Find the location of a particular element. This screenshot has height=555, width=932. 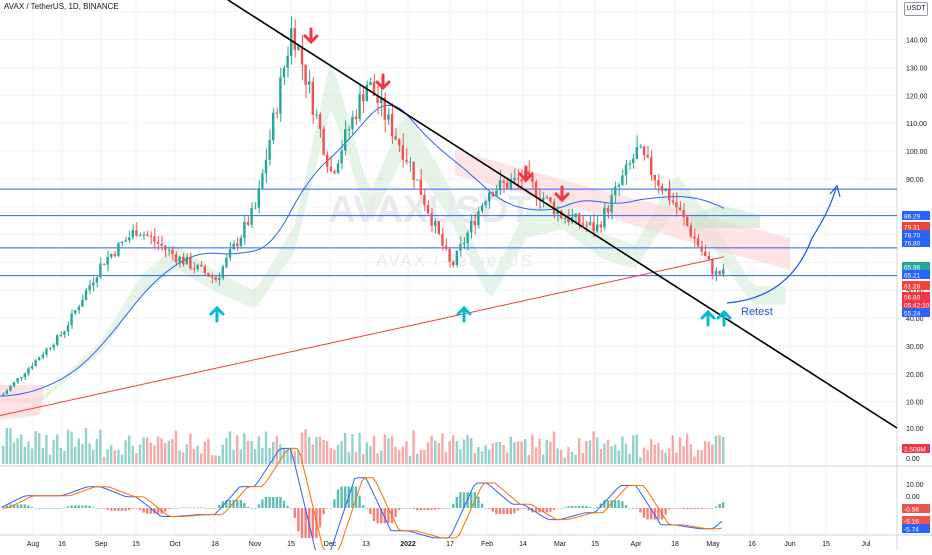

projection-arrowhead is located at coordinates (835, 191).